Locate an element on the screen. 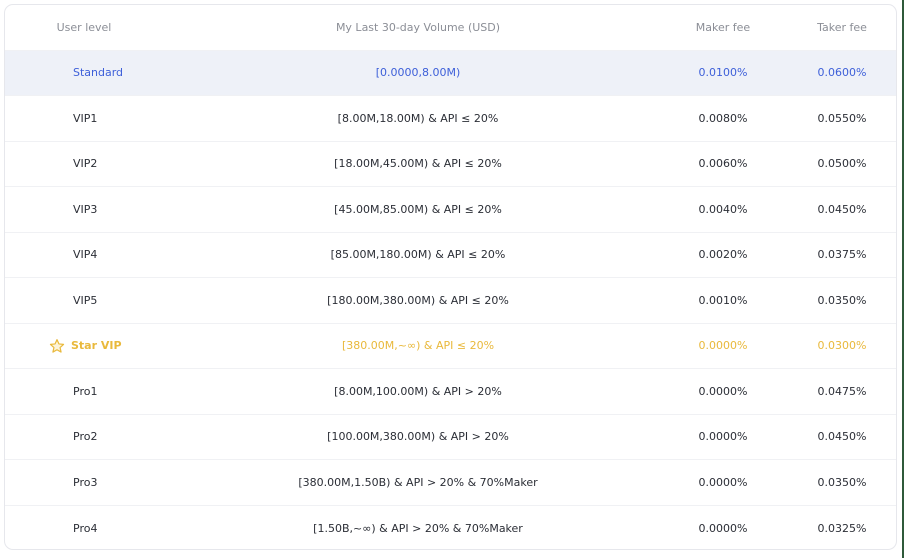 The height and width of the screenshot is (558, 904). volume-range: [0.0000,8.00M) is located at coordinates (418, 73).